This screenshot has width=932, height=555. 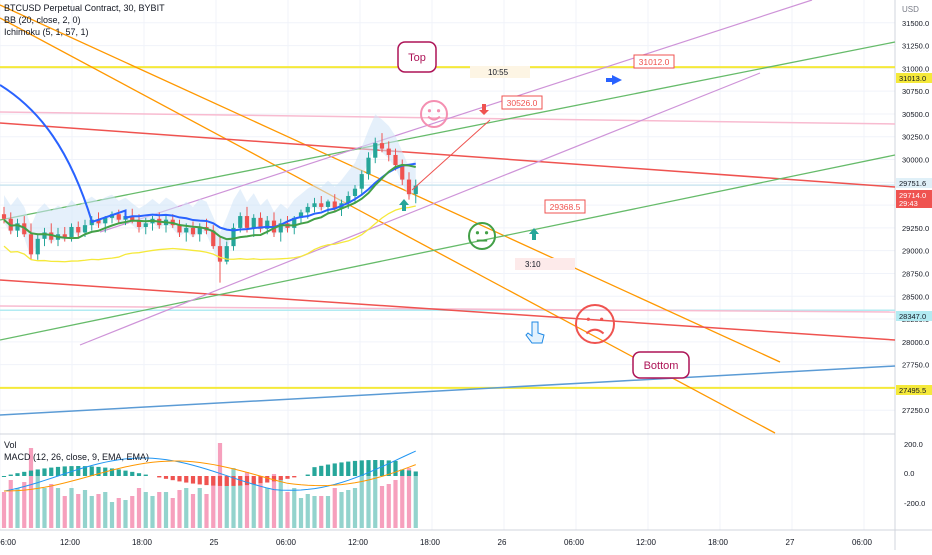 What do you see at coordinates (661, 366) in the screenshot?
I see `bottom-bubble-label: Bottom` at bounding box center [661, 366].